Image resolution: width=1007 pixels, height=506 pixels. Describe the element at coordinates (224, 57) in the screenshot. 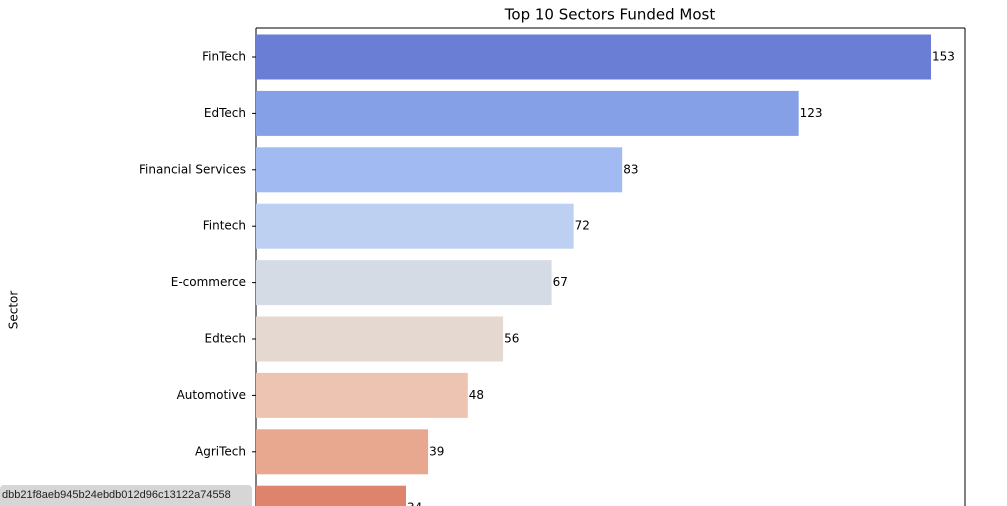

I see `y-tick-label: FinTech` at that location.